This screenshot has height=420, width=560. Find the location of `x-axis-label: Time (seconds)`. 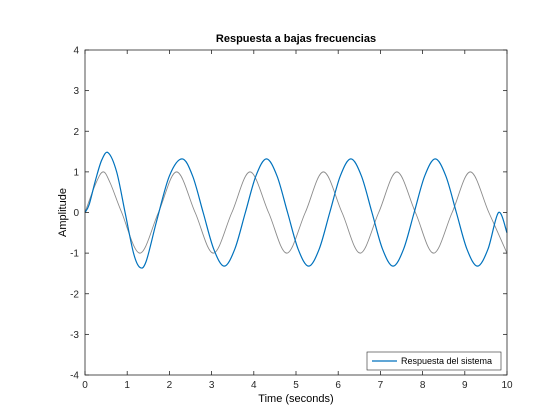

x-axis-label: Time (seconds) is located at coordinates (295, 399).